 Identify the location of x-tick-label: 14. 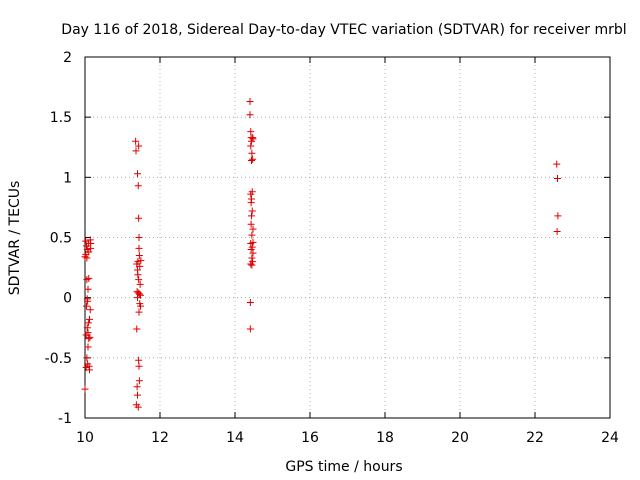
(235, 438).